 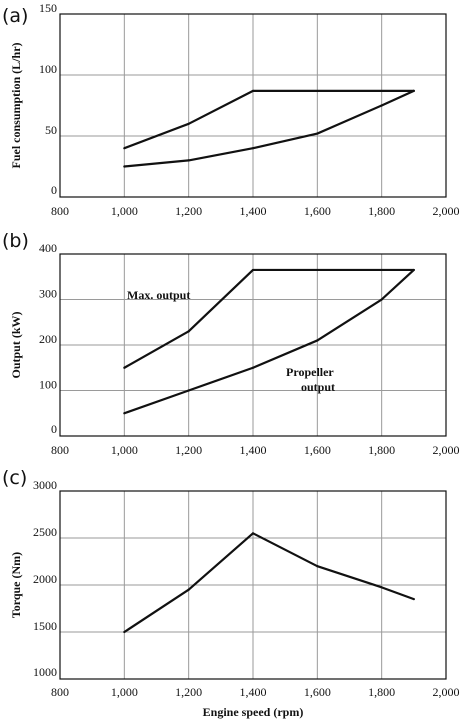 I want to click on y-tick-label: 3000, so click(x=45, y=485).